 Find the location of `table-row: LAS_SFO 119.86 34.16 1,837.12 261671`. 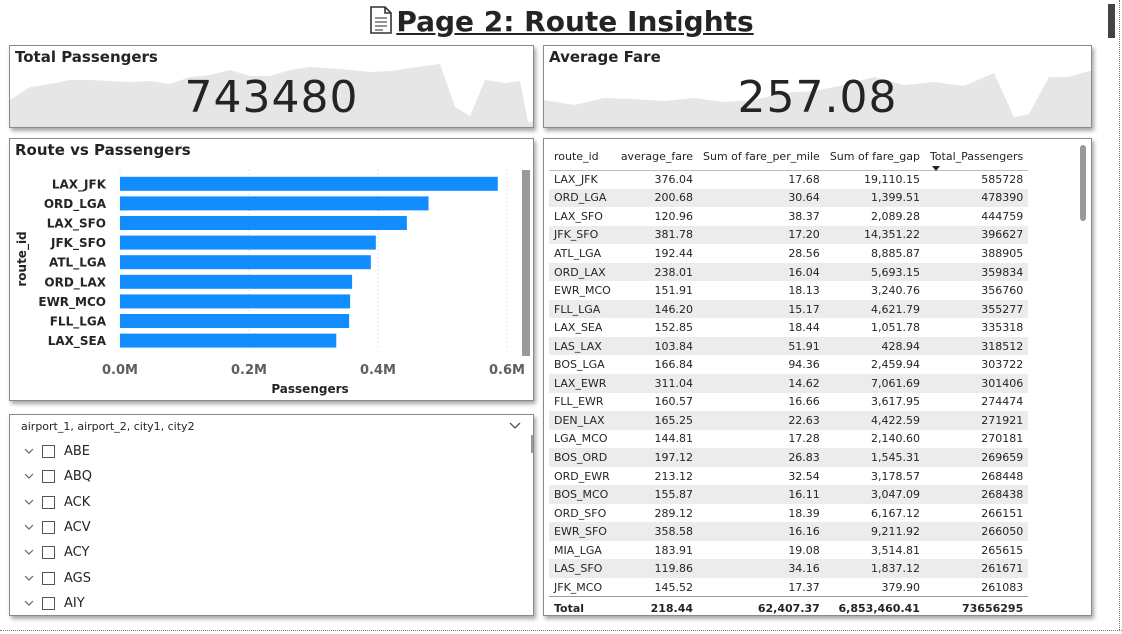

table-row: LAS_SFO 119.86 34.16 1,837.12 261671 is located at coordinates (789, 569).